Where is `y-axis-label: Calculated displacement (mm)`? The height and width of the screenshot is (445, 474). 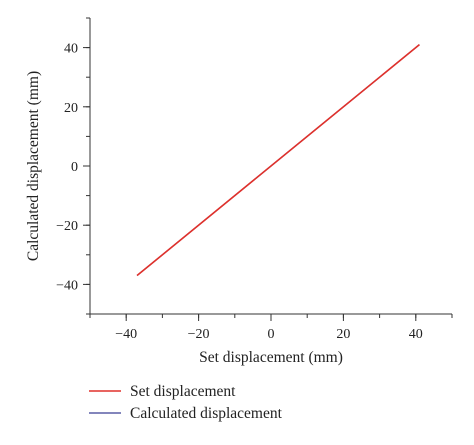 y-axis-label: Calculated displacement (mm) is located at coordinates (33, 166).